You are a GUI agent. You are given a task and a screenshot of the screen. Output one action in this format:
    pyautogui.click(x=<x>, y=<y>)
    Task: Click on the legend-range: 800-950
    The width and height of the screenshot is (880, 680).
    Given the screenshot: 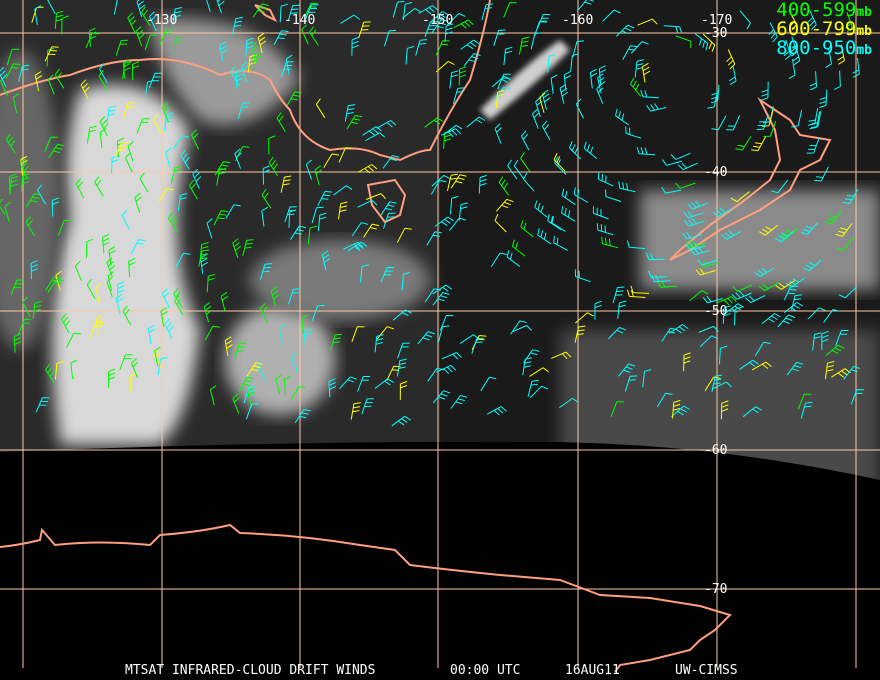 What is the action you would take?
    pyautogui.click(x=816, y=48)
    